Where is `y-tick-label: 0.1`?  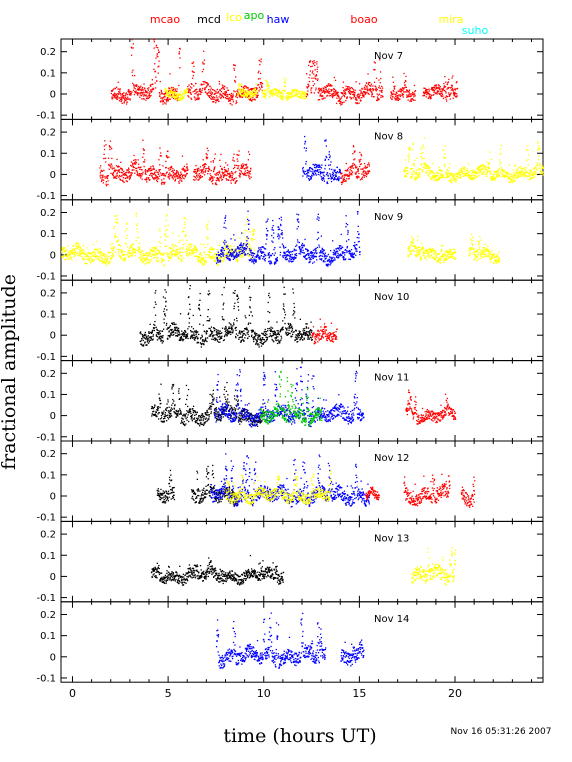 y-tick-label: 0.1 is located at coordinates (48, 154).